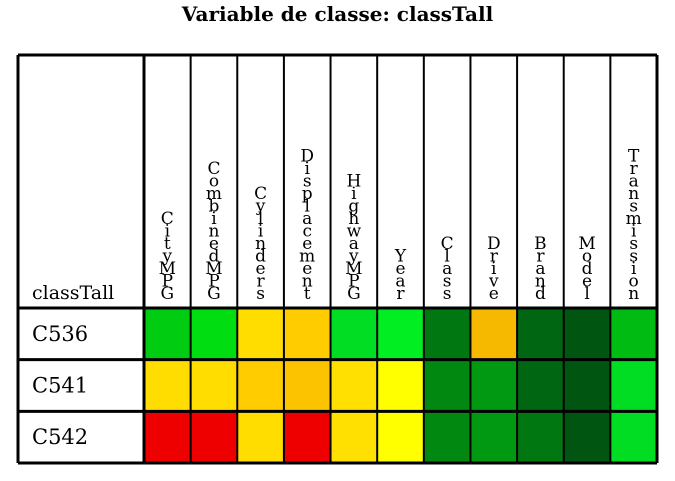 Image resolution: width=675 pixels, height=481 pixels. What do you see at coordinates (73, 293) in the screenshot?
I see `corner-label: classTall` at bounding box center [73, 293].